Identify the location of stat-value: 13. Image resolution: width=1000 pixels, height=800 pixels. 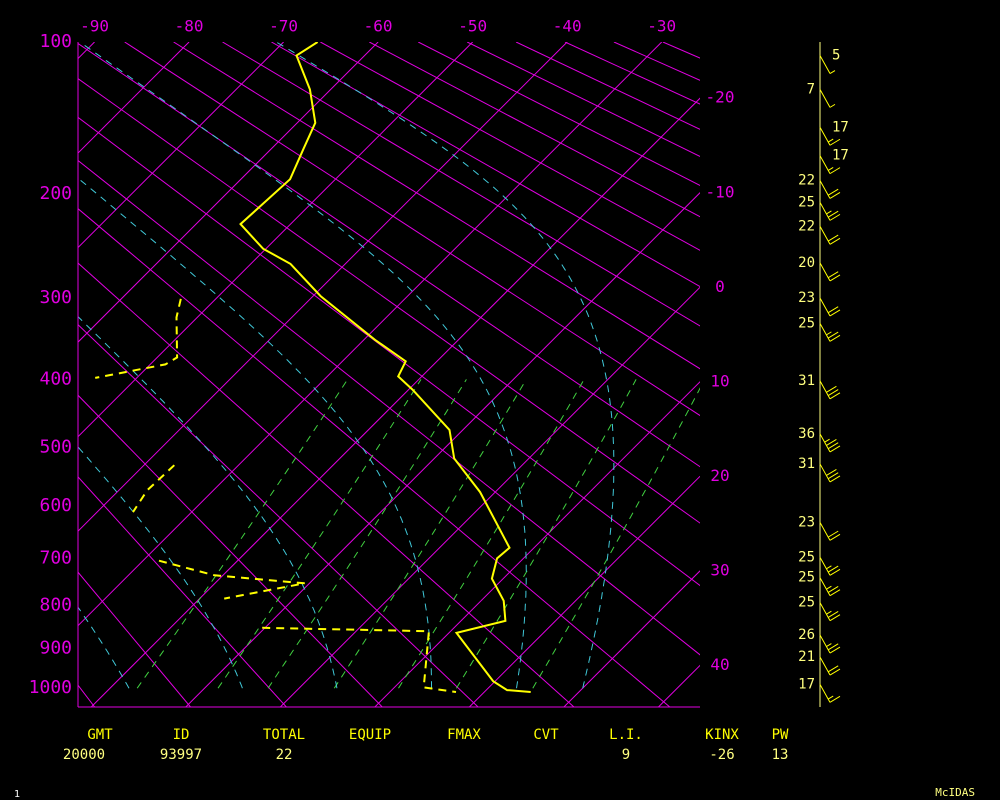
(780, 755).